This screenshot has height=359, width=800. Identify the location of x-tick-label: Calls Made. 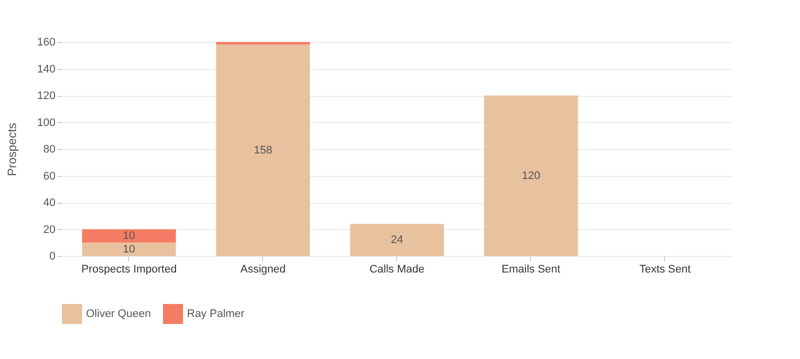
(397, 270).